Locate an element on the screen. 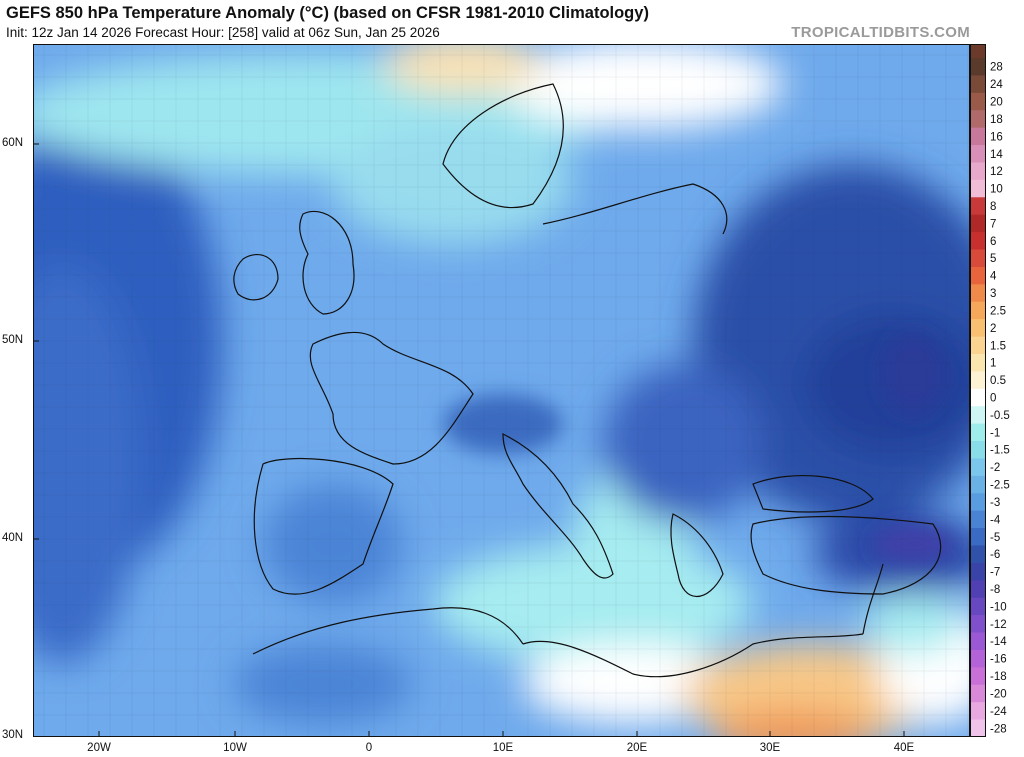 This screenshot has height=757, width=1024. colorbar-label: 24 is located at coordinates (996, 85).